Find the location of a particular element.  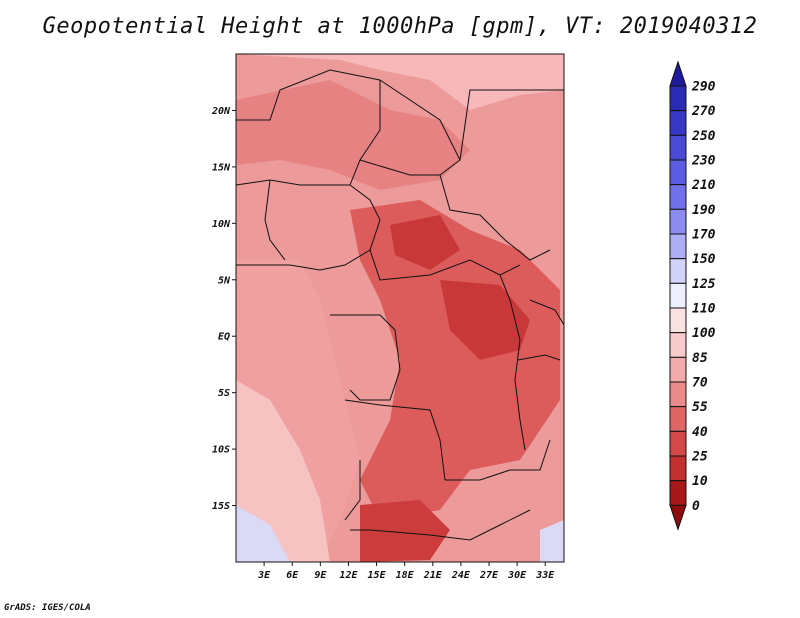

colorbar-label: 40 is located at coordinates (700, 432).